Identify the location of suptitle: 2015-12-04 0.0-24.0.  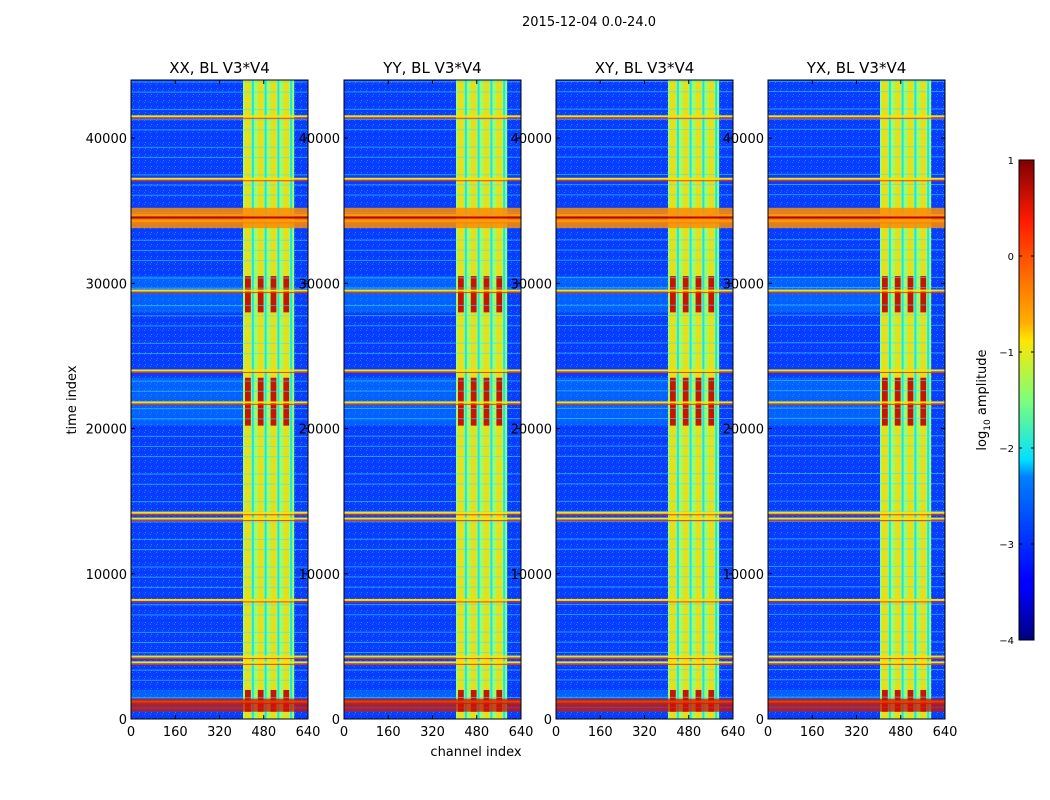
(589, 22).